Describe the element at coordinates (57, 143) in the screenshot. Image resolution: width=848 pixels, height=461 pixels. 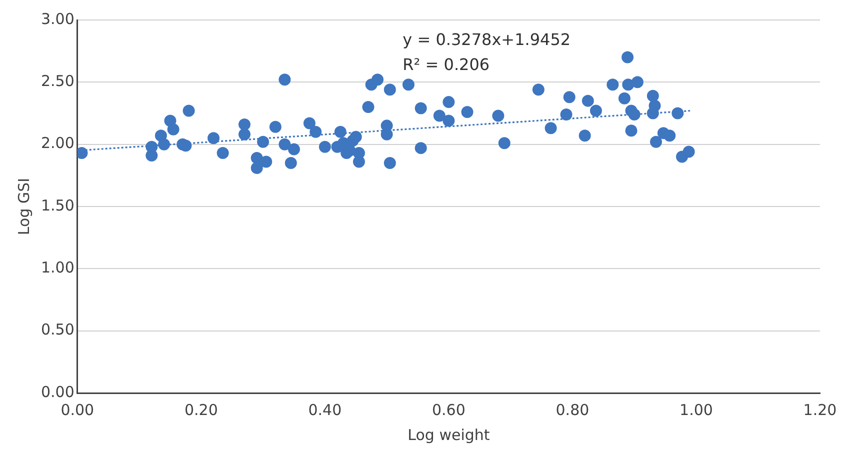
I see `y-tick-label: 2.00` at that location.